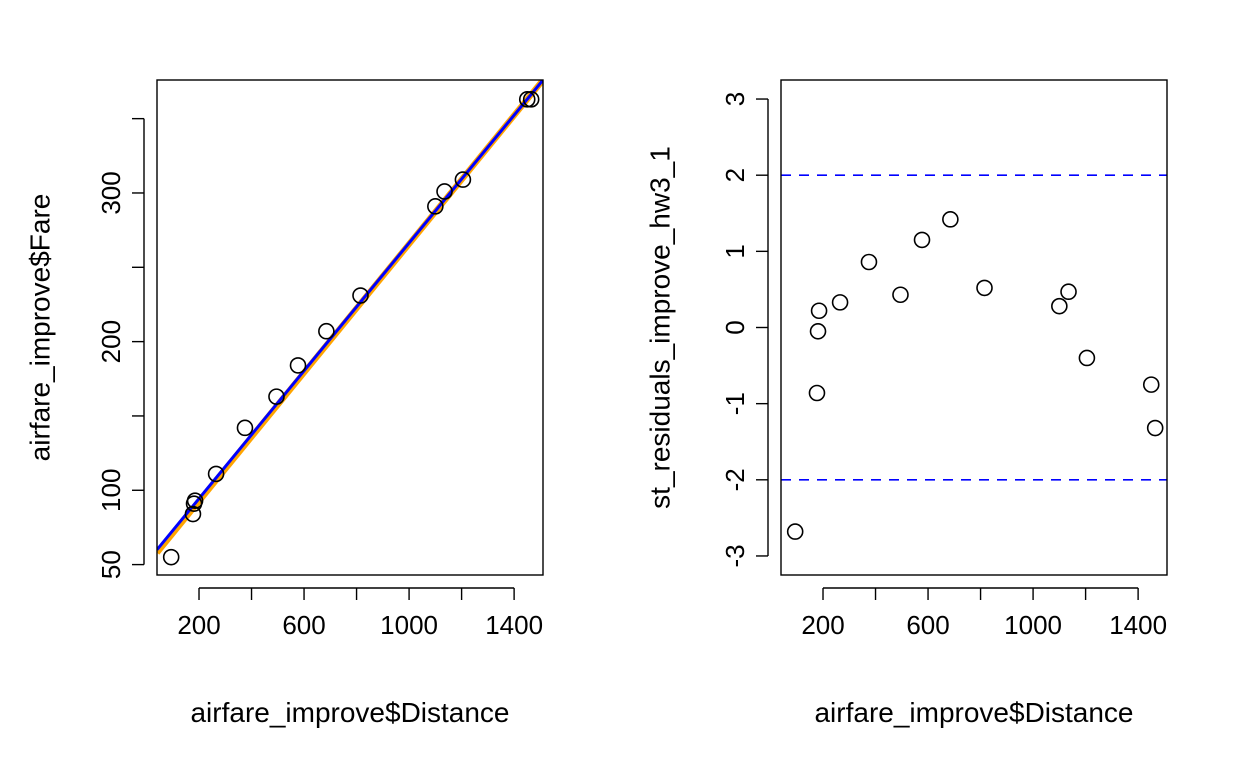 Image resolution: width=1248 pixels, height=771 pixels. What do you see at coordinates (111, 490) in the screenshot?
I see `y-tick-label-1: 100` at bounding box center [111, 490].